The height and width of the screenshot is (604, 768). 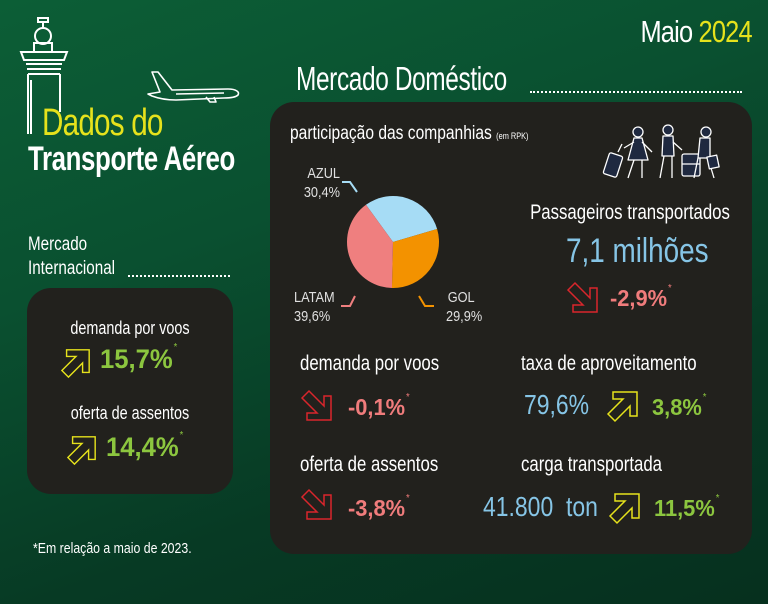 I want to click on footnote: *Em relação a maio de 2023., so click(x=112, y=548).